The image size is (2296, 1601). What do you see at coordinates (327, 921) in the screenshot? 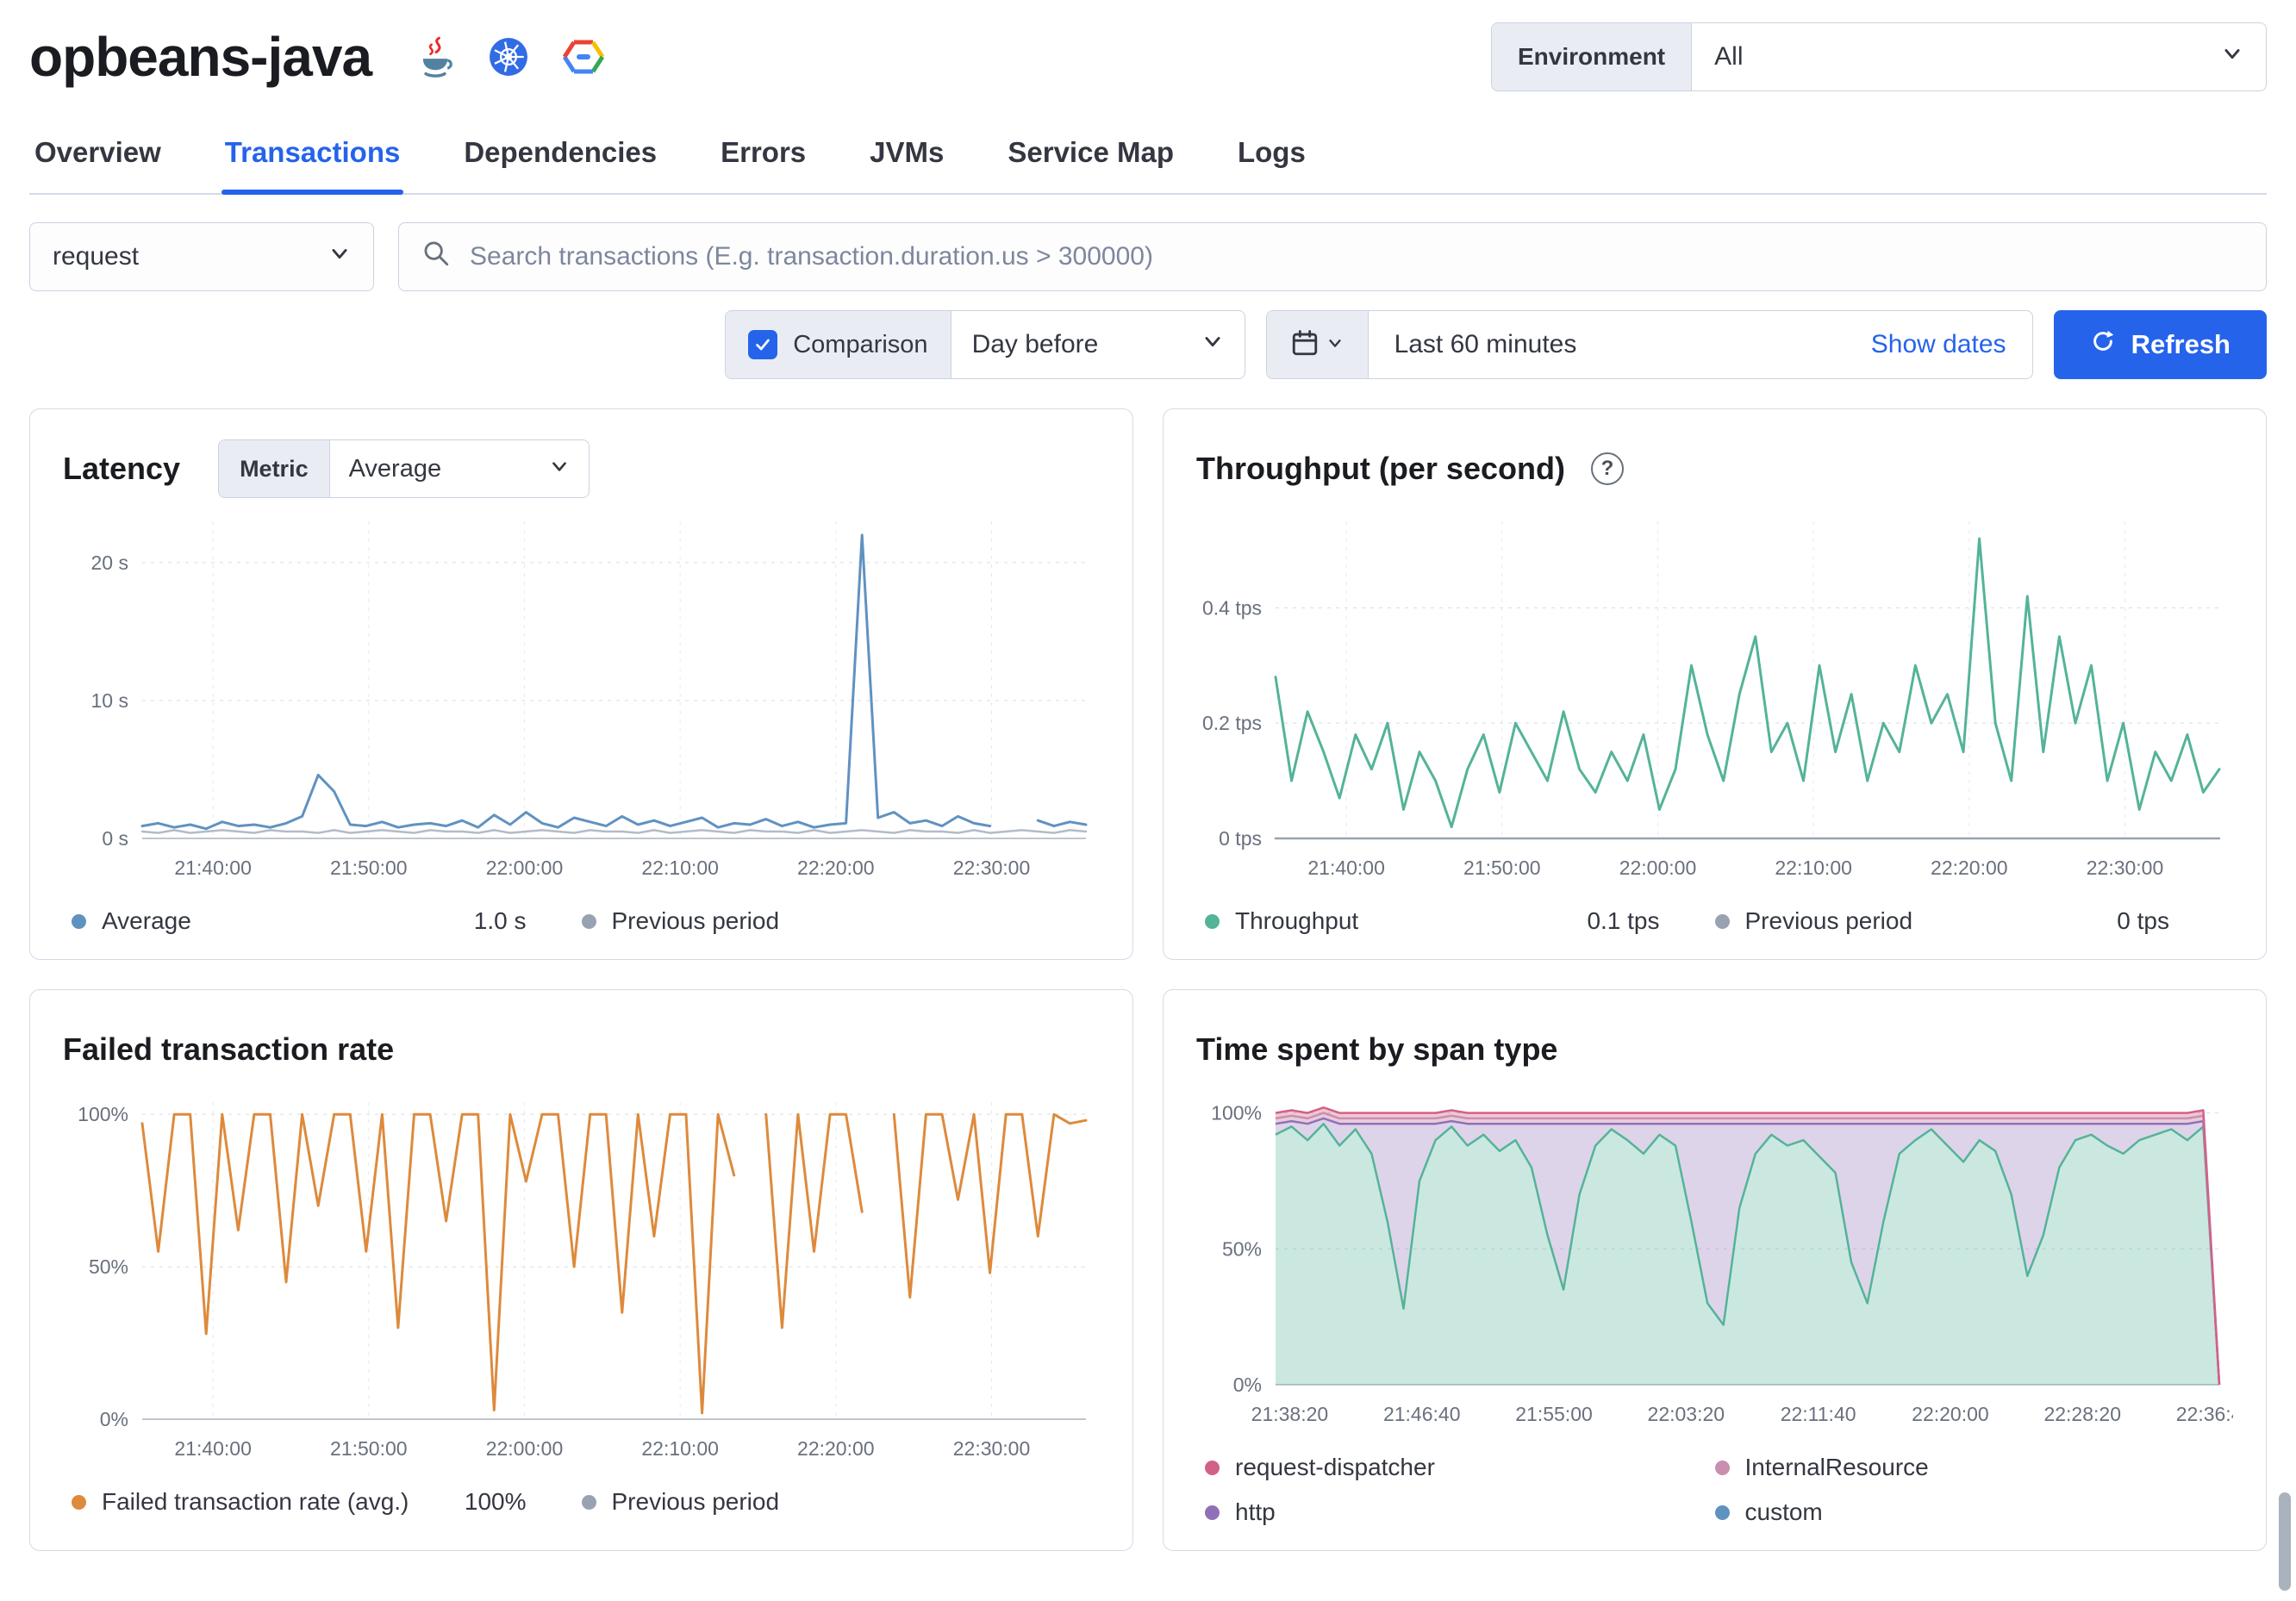
I see `legend-item-average: Average 1.0 s` at bounding box center [327, 921].